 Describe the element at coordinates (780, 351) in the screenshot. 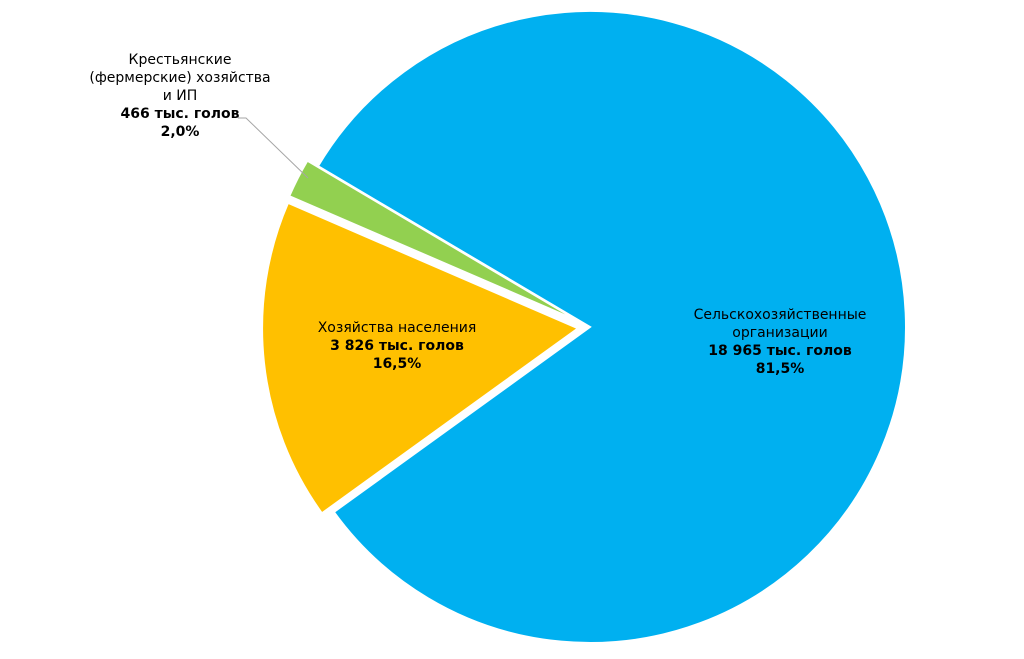

I see `value-label: 18 965 тыс. голов` at that location.